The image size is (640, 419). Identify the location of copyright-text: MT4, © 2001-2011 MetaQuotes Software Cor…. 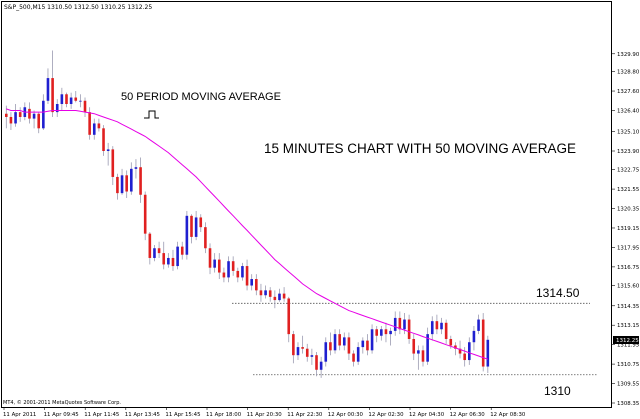
(62, 402).